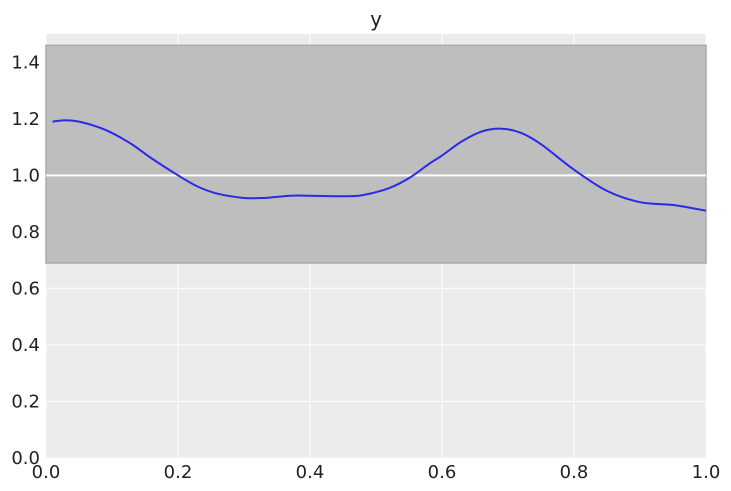  Describe the element at coordinates (376, 19) in the screenshot. I see `chart-title: y` at that location.